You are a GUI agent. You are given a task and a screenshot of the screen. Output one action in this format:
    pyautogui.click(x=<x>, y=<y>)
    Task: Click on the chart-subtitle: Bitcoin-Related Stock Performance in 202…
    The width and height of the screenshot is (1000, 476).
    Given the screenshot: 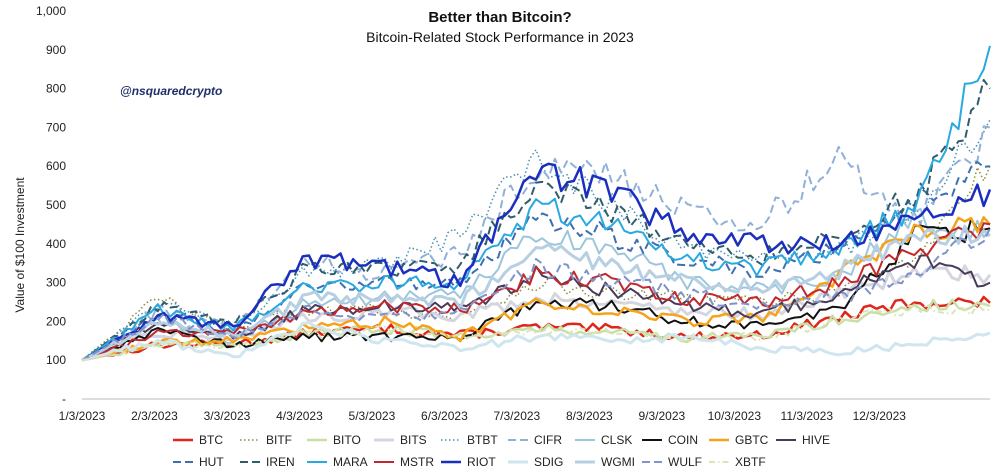 What is the action you would take?
    pyautogui.click(x=500, y=37)
    